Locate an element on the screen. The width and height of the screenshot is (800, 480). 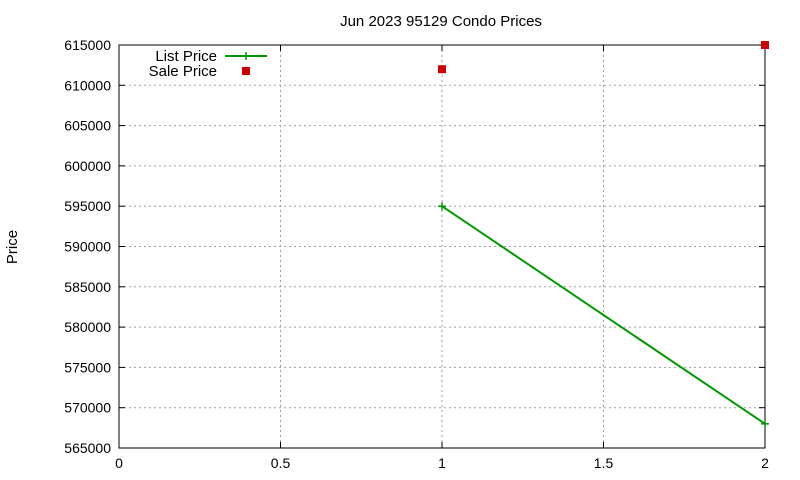
y-tick-label: 580000 is located at coordinates (87, 327).